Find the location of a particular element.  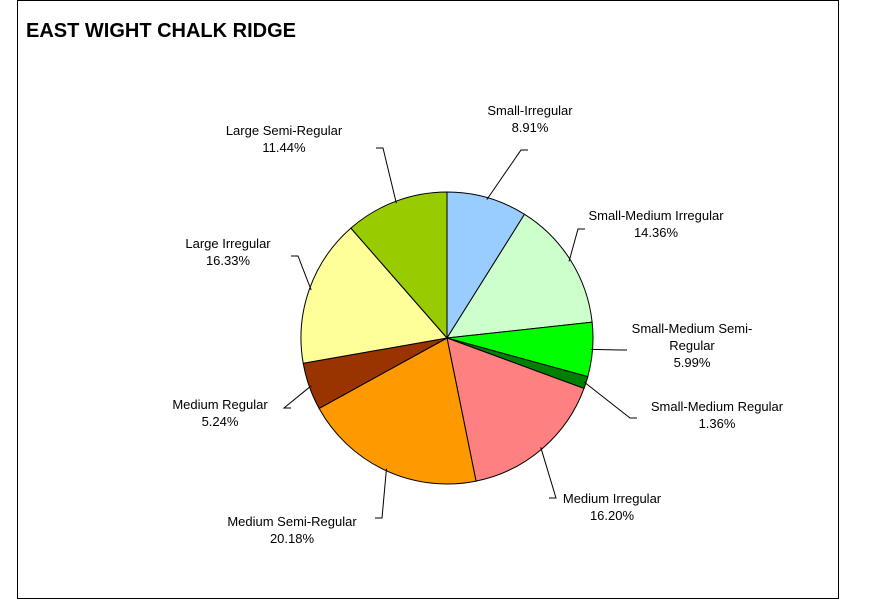

value-label: 1.36% is located at coordinates (717, 423).